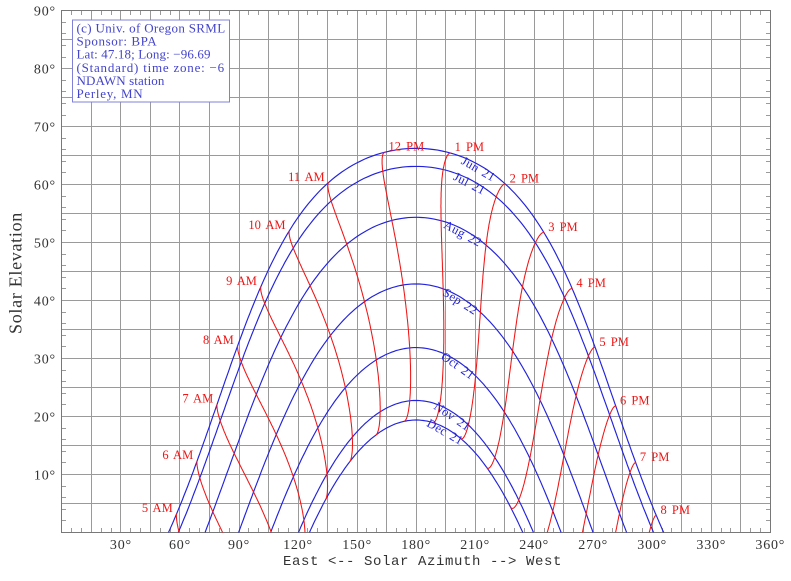 This screenshot has height=581, width=791. I want to click on svg-text: 70°, so click(45, 128).